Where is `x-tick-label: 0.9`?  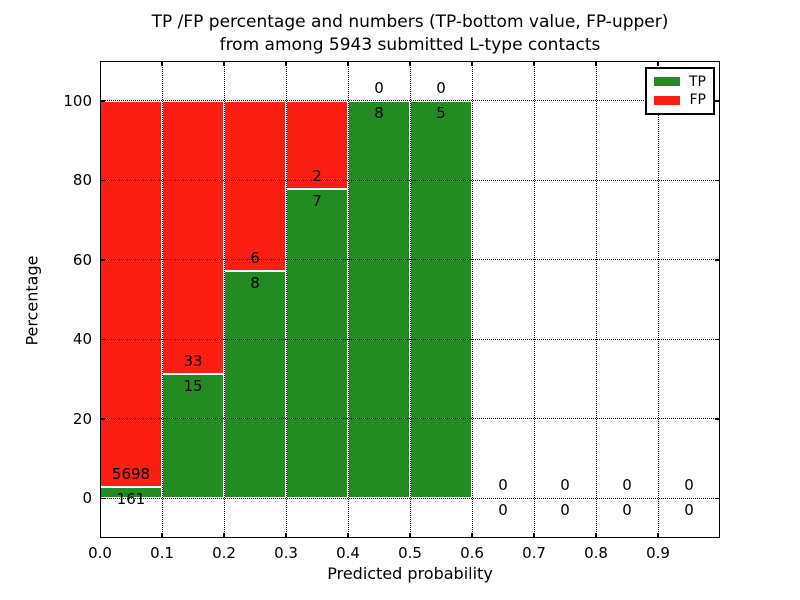 x-tick-label: 0.9 is located at coordinates (658, 553).